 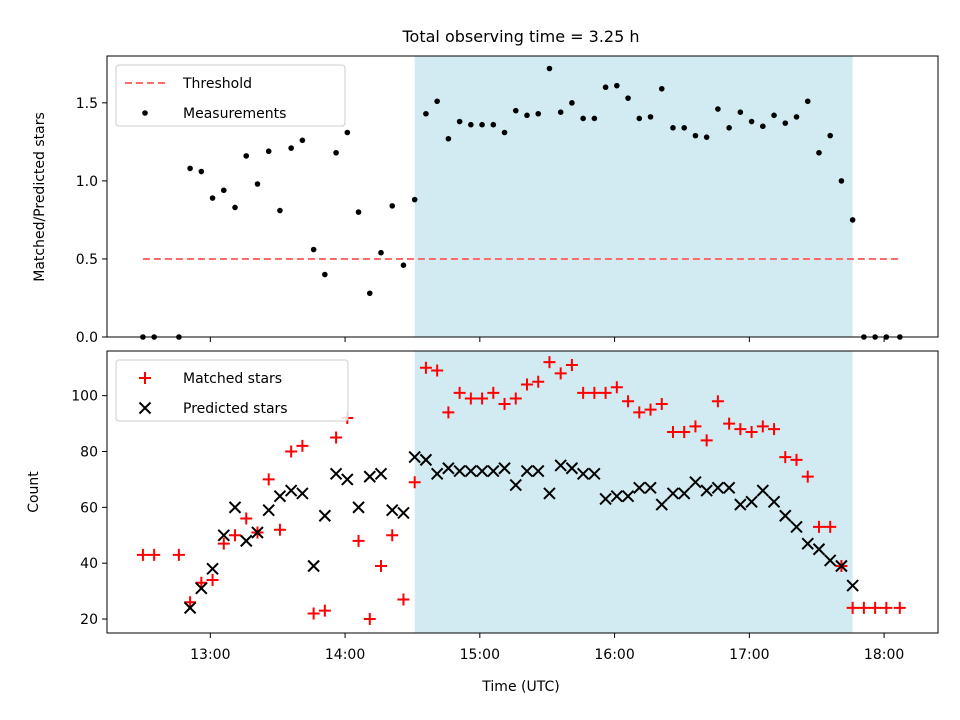 What do you see at coordinates (210, 655) in the screenshot?
I see `x-tick-label: 13:00` at bounding box center [210, 655].